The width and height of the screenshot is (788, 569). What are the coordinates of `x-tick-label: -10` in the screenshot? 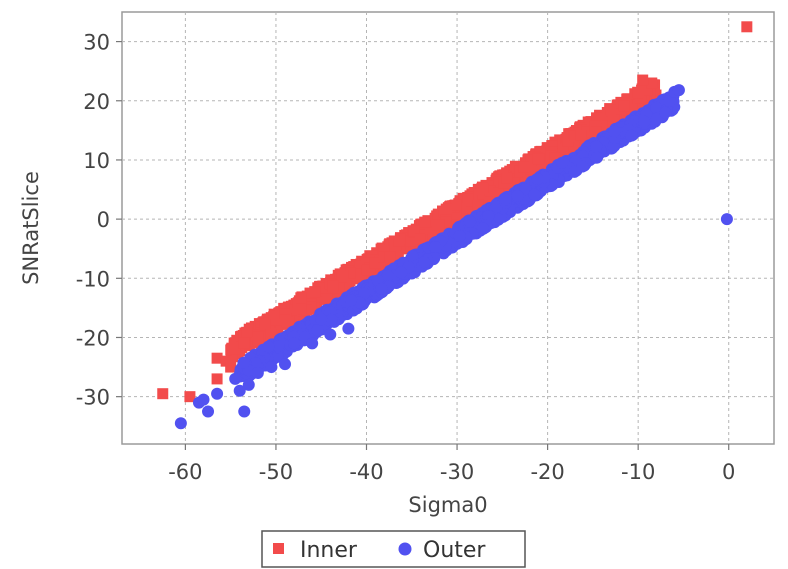 It's located at (638, 472).